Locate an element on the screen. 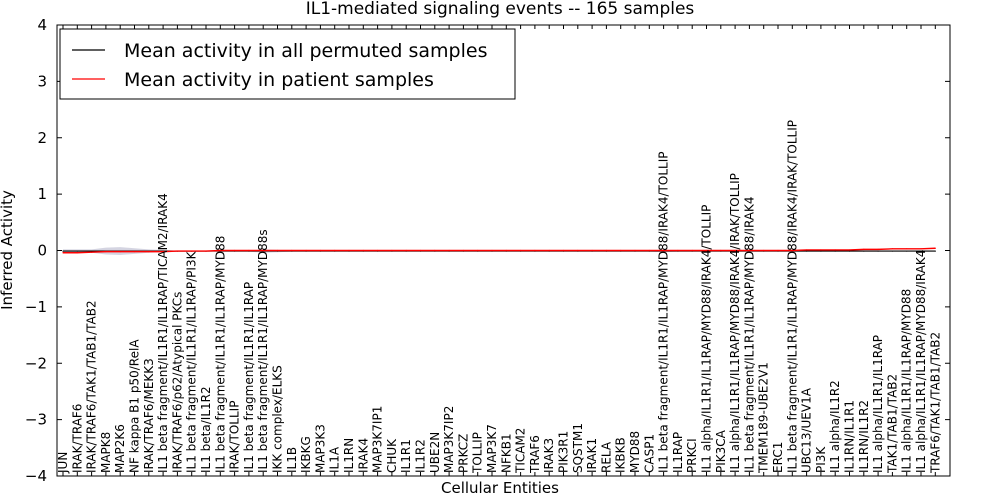 The width and height of the screenshot is (1000, 500). y-tick-label: 0 is located at coordinates (42, 251).